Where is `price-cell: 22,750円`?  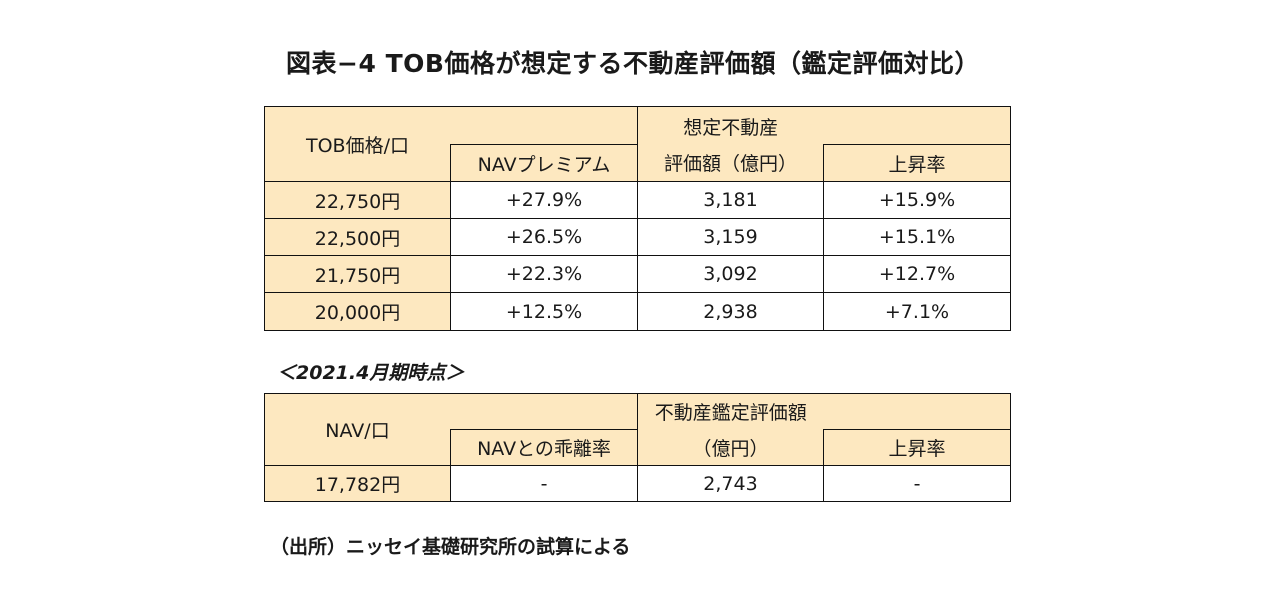
price-cell: 22,750円 is located at coordinates (357, 200).